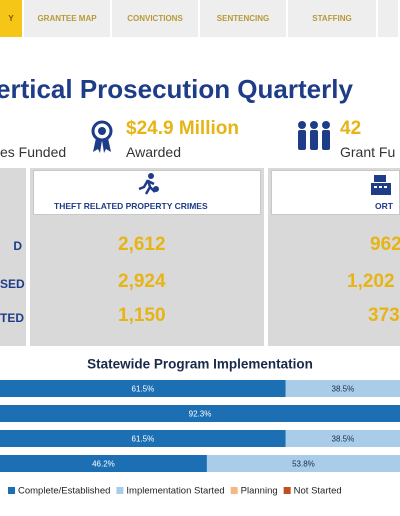 The width and height of the screenshot is (400, 516). I want to click on row-label: D, so click(17, 246).